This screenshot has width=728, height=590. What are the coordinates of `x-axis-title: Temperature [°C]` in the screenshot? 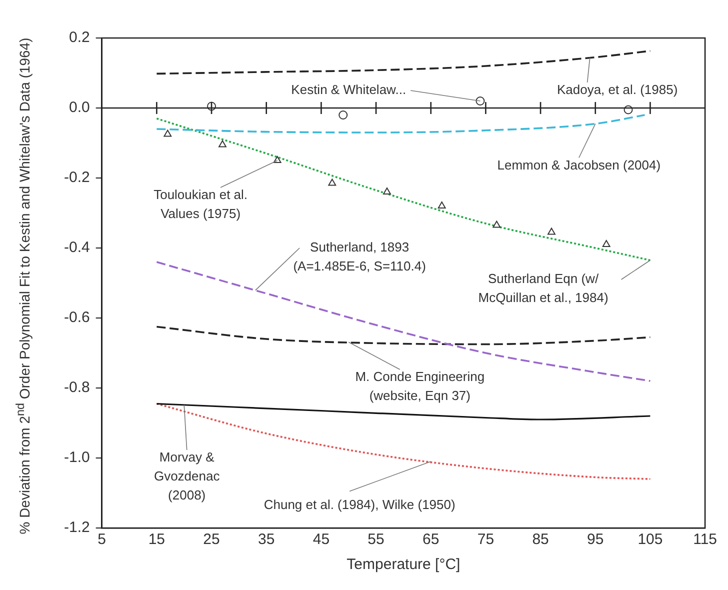 It's located at (403, 565).